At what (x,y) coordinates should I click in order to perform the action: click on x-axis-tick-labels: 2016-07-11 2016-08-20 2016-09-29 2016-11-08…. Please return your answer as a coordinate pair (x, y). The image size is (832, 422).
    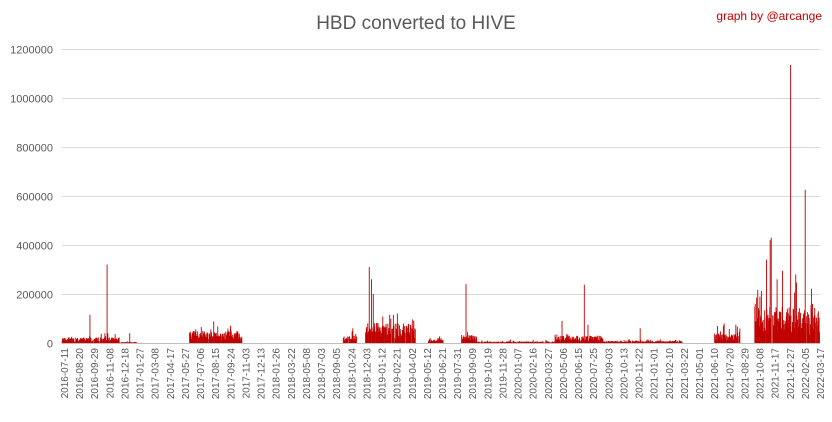
    Looking at the image, I should click on (443, 374).